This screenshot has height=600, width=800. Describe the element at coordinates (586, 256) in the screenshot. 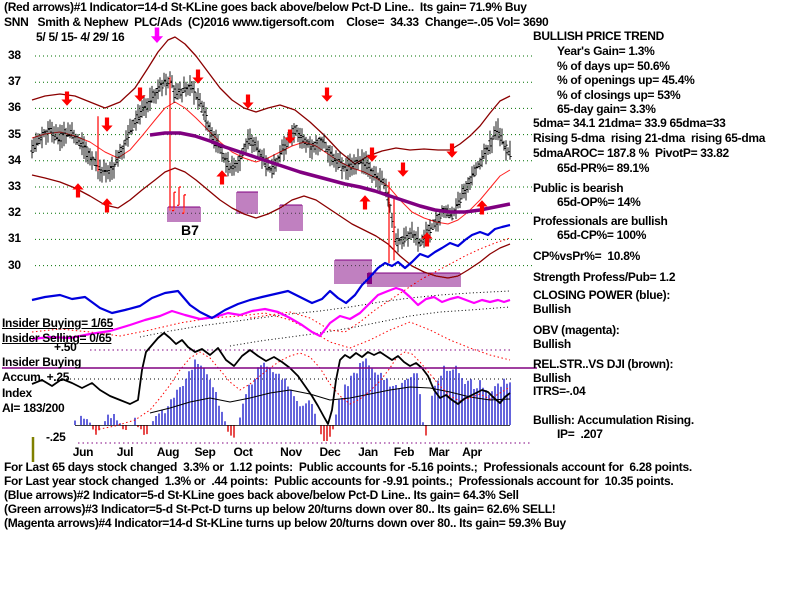

I see `right-panel-line: CP%vsPr%= 10.8%` at that location.